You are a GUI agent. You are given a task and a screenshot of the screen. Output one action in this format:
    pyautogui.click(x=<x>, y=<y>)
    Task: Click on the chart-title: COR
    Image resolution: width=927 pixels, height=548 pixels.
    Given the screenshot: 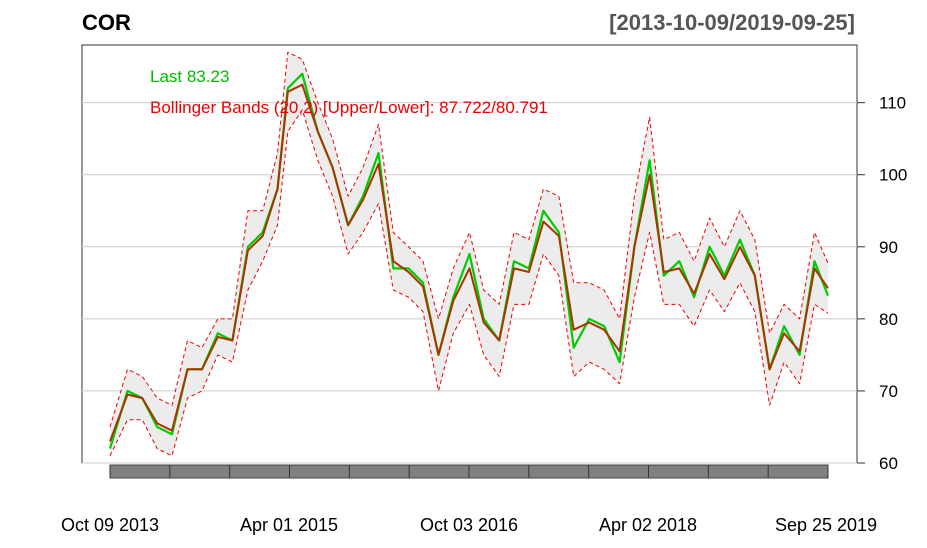 What is the action you would take?
    pyautogui.click(x=106, y=22)
    